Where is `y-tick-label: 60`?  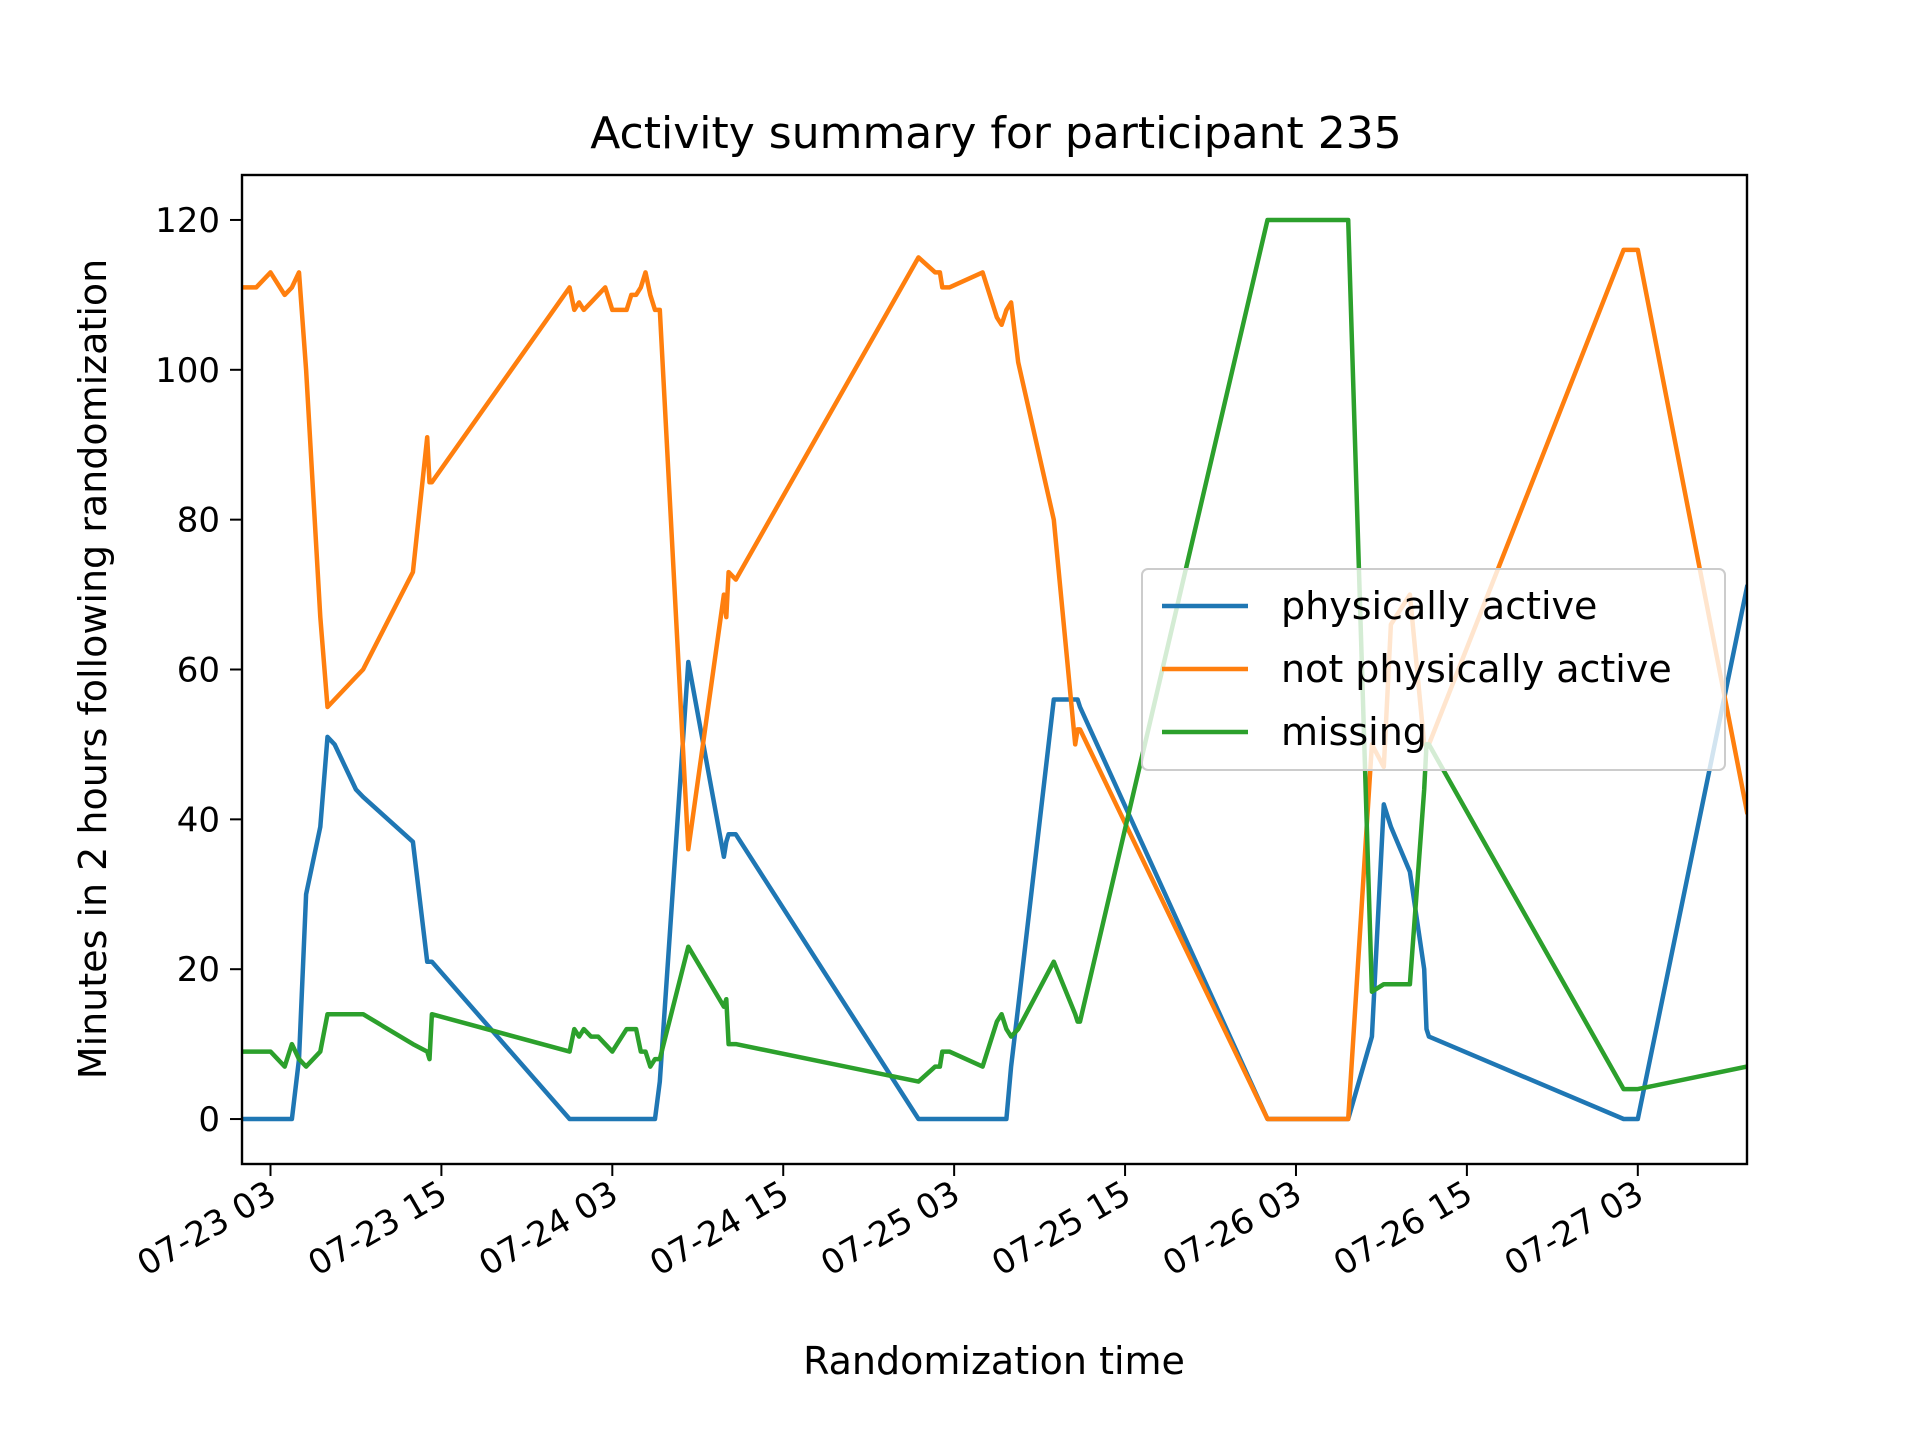
y-tick-label: 60 is located at coordinates (198, 671).